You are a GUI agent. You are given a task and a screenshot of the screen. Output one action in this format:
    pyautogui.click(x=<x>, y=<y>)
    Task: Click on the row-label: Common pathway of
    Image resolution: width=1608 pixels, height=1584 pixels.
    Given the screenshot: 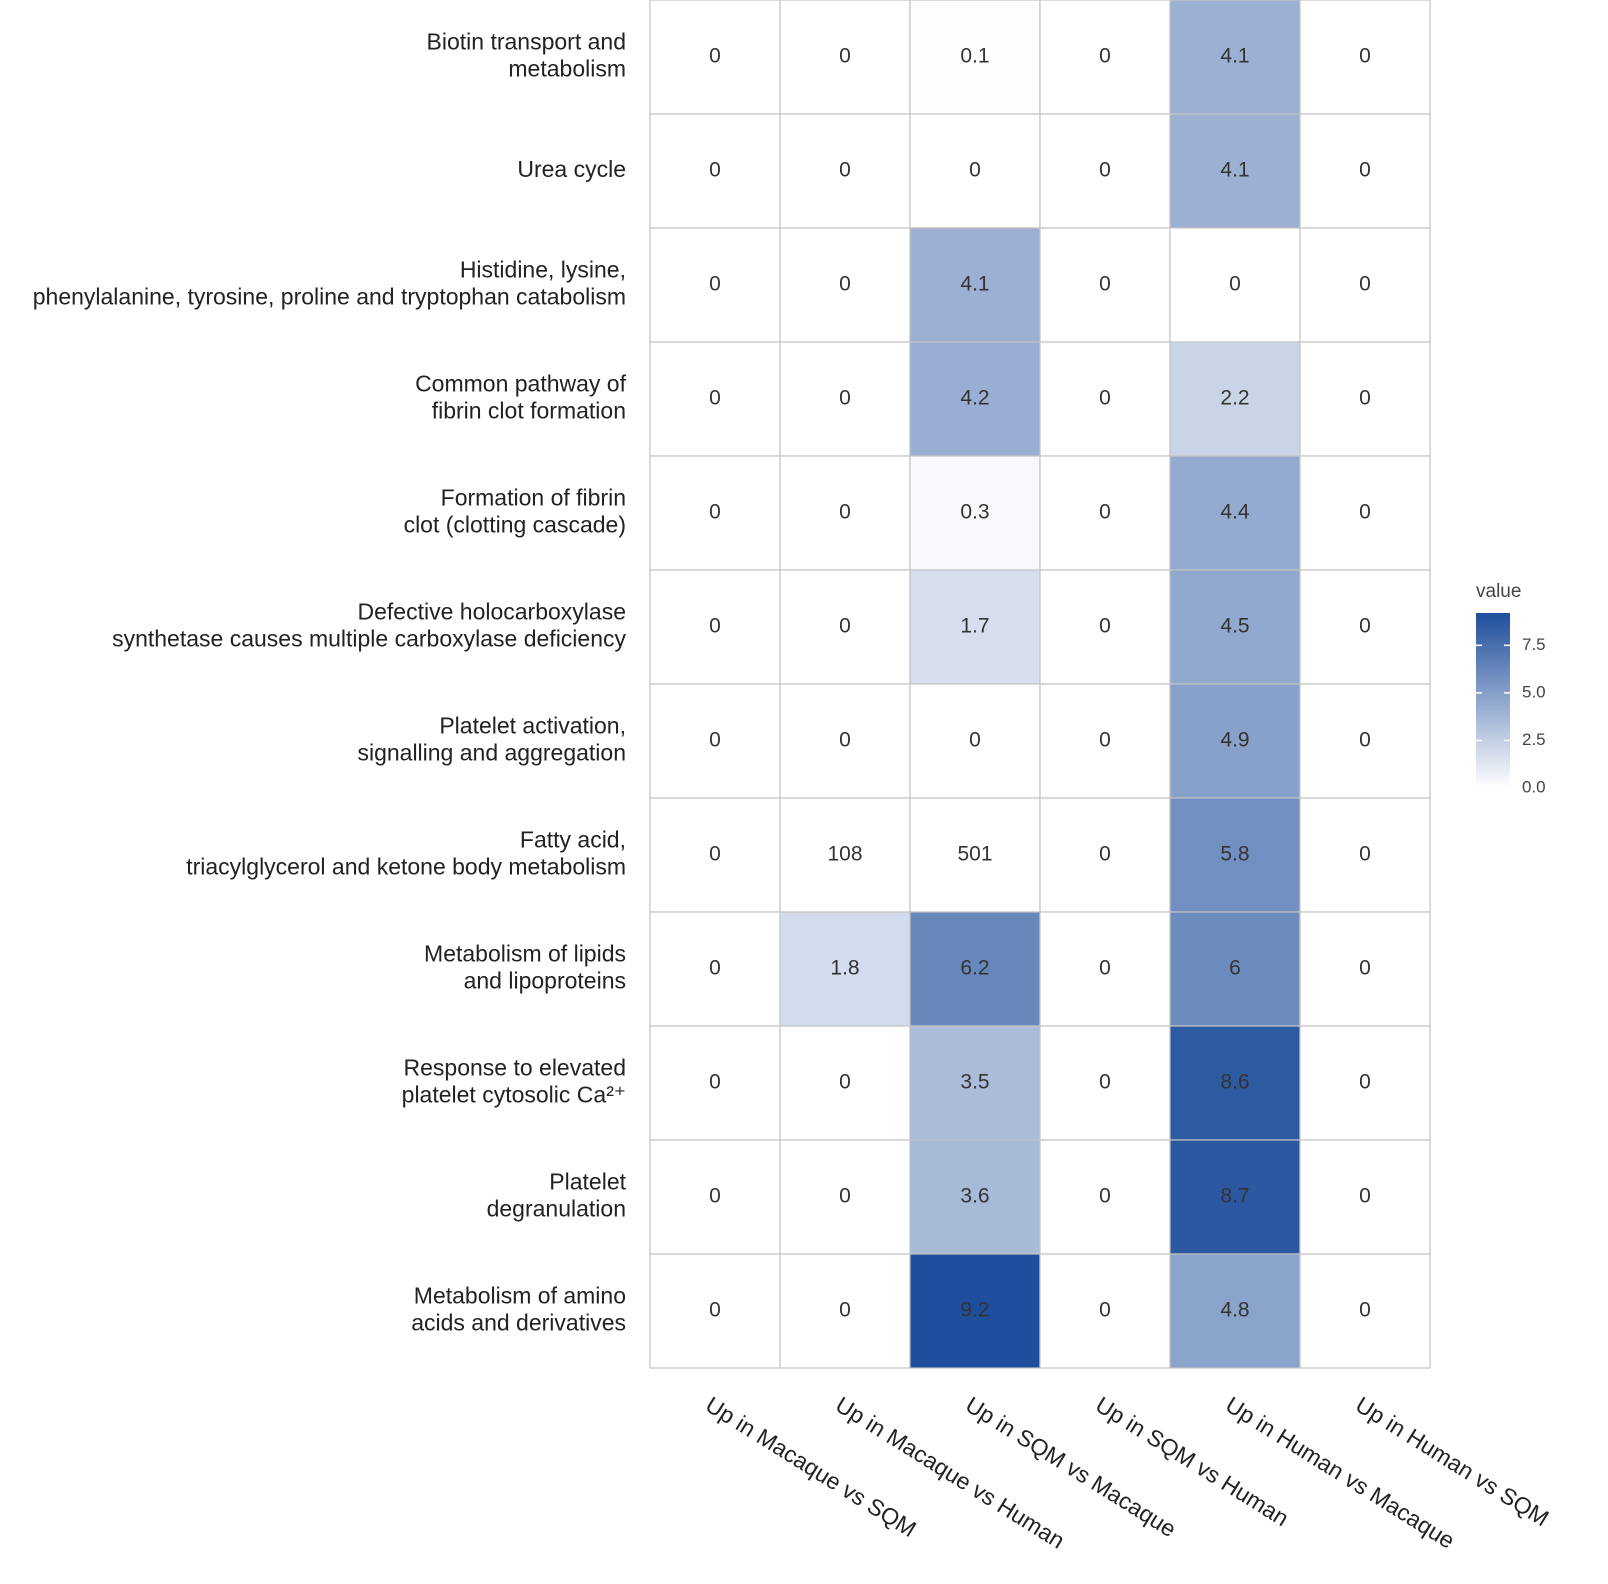 What is the action you would take?
    pyautogui.click(x=521, y=384)
    